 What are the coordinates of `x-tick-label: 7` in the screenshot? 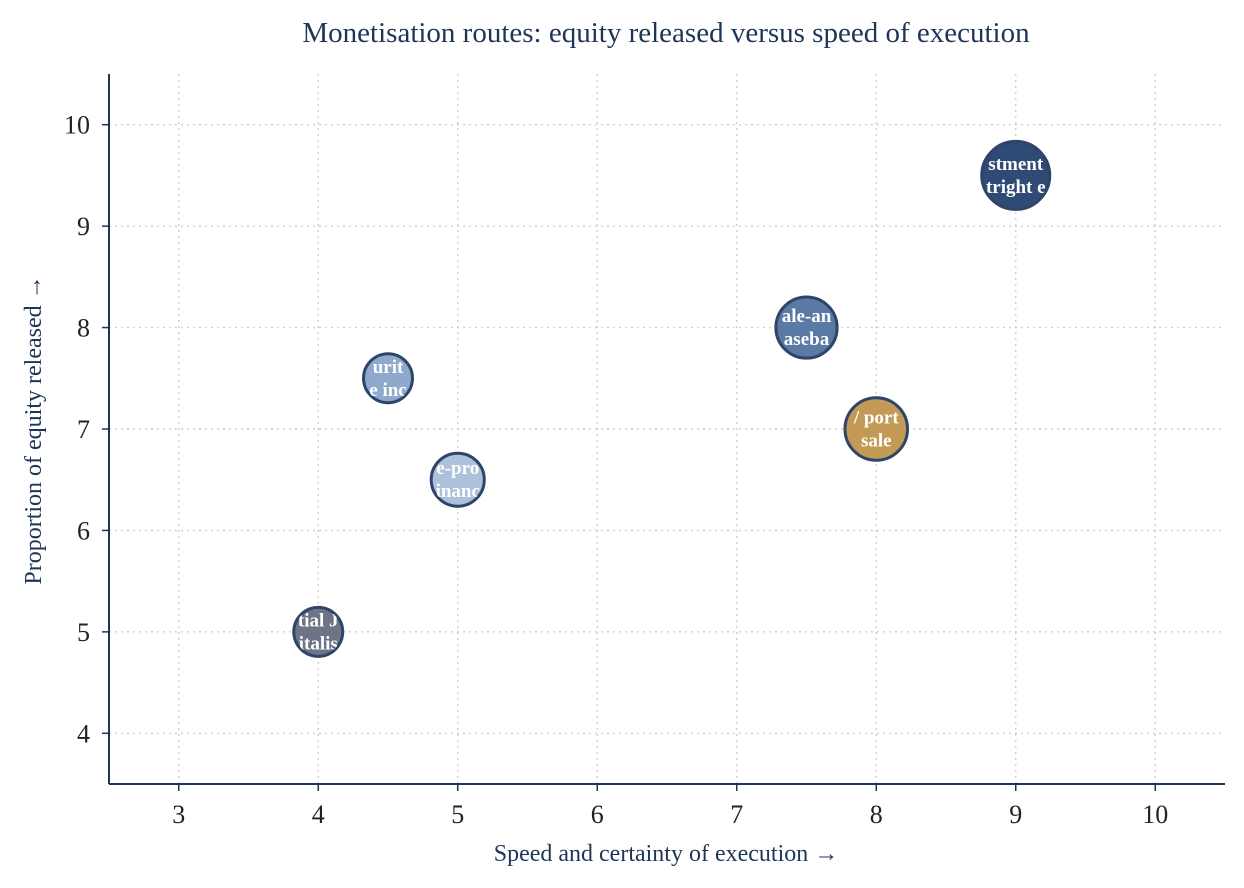 It's located at (736, 814).